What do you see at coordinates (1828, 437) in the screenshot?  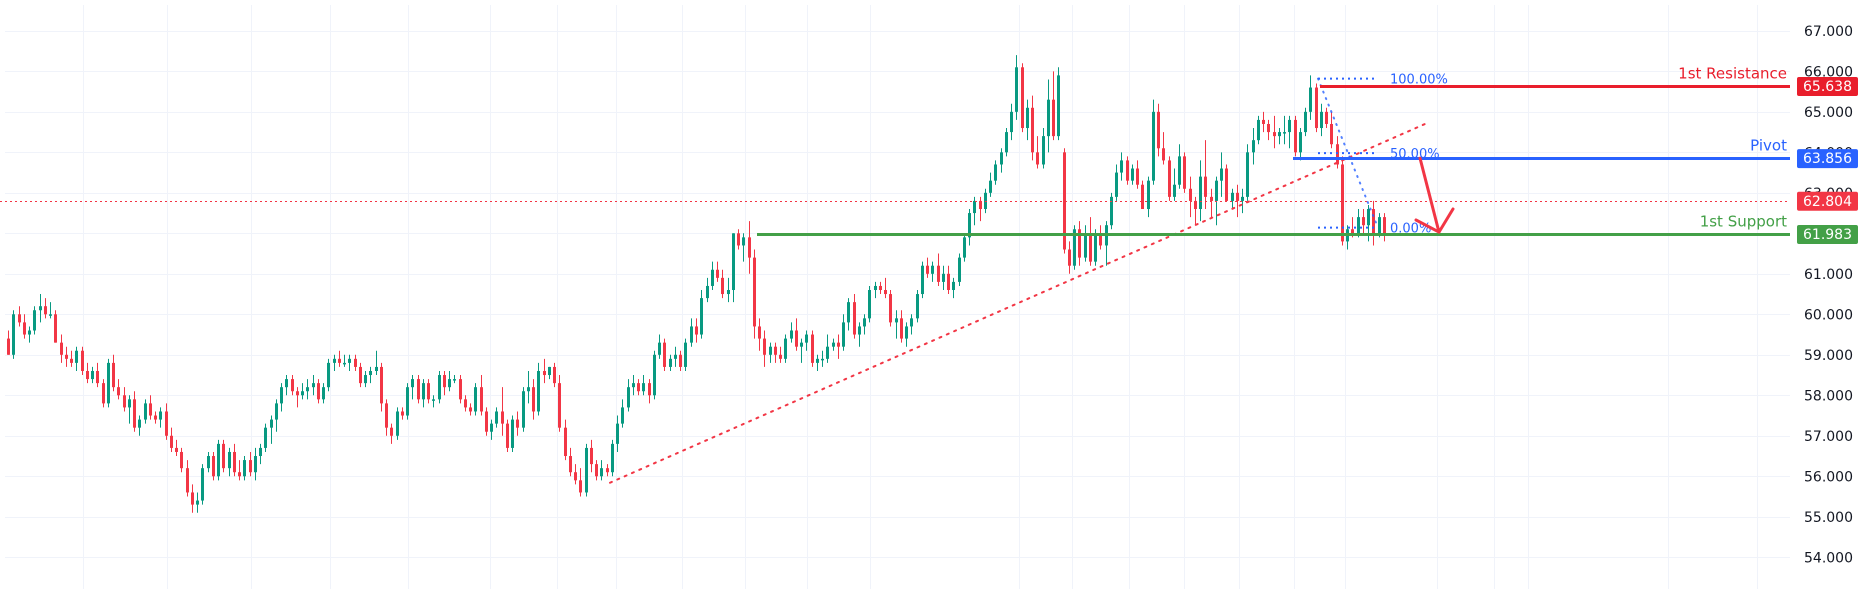 I see `price-axis-label: 57.000` at bounding box center [1828, 437].